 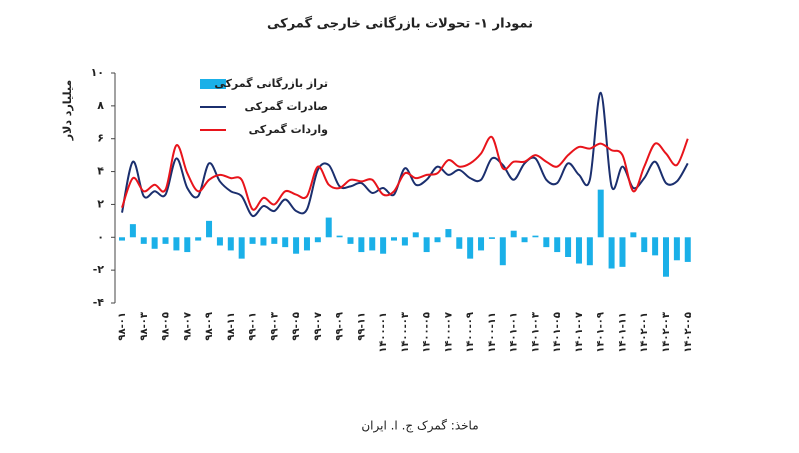 What do you see at coordinates (557, 332) in the screenshot?
I see `x-tick-label: ۱۴۰۱-۰۵` at bounding box center [557, 332].